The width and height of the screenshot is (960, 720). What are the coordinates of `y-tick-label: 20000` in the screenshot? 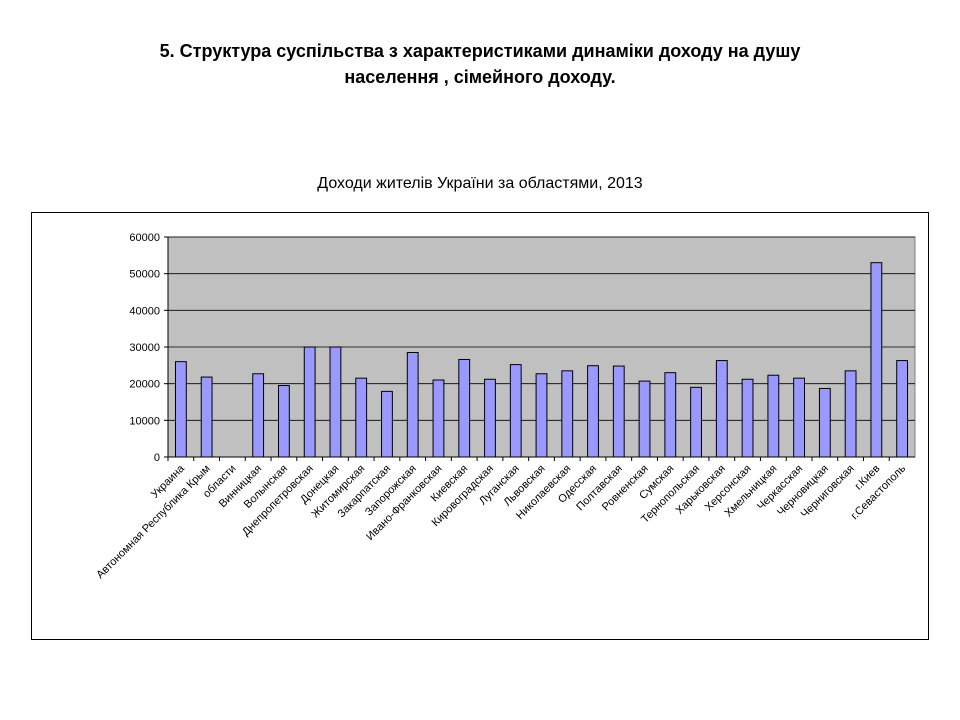 It's located at (144, 385).